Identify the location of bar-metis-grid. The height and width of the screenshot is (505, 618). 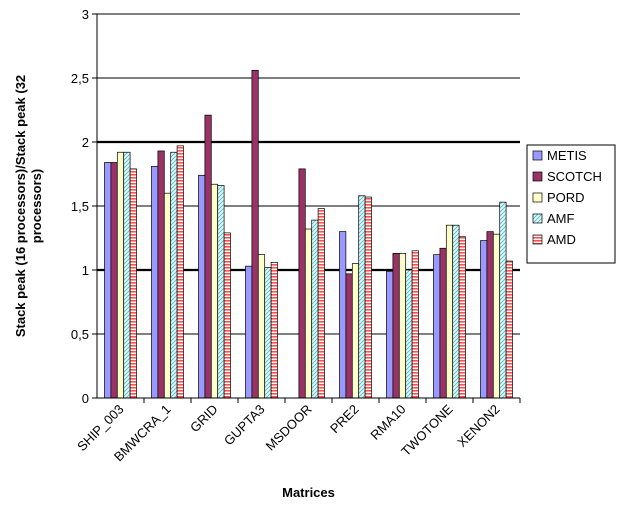
(202, 286).